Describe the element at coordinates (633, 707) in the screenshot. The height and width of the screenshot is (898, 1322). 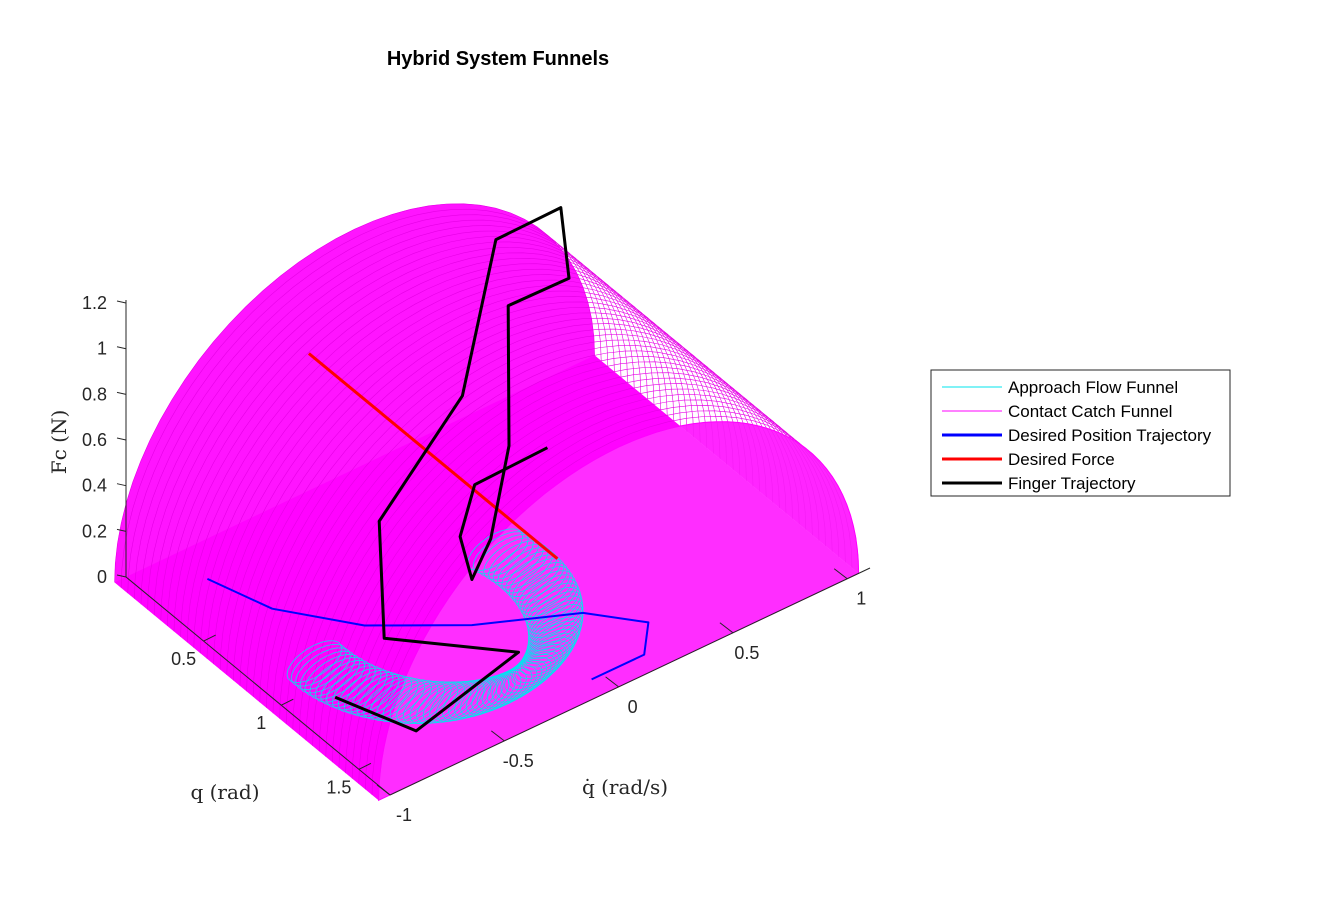
I see `y-tick-label: 0` at that location.